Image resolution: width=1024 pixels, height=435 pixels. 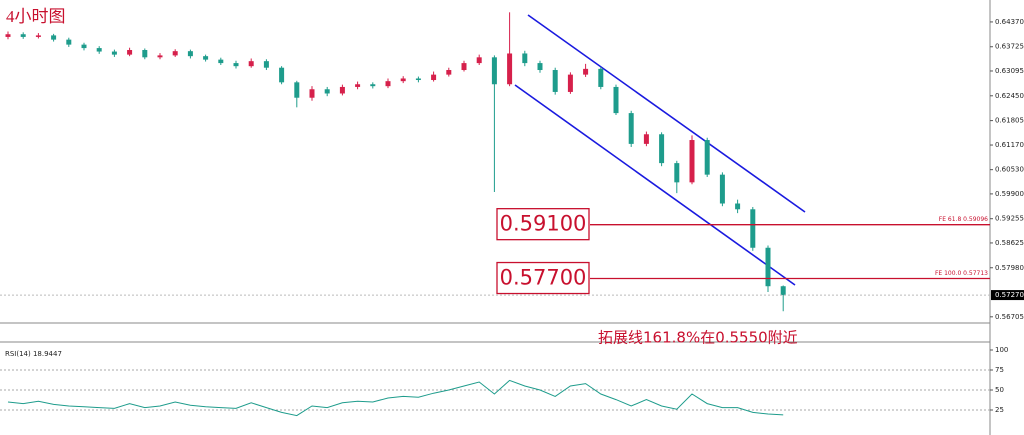 What do you see at coordinates (1009, 194) in the screenshot?
I see `y-tick-label: 0.59900` at bounding box center [1009, 194].